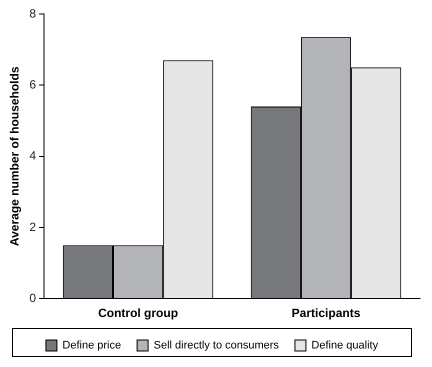  I want to click on y-tick-label: 2, so click(32, 227).